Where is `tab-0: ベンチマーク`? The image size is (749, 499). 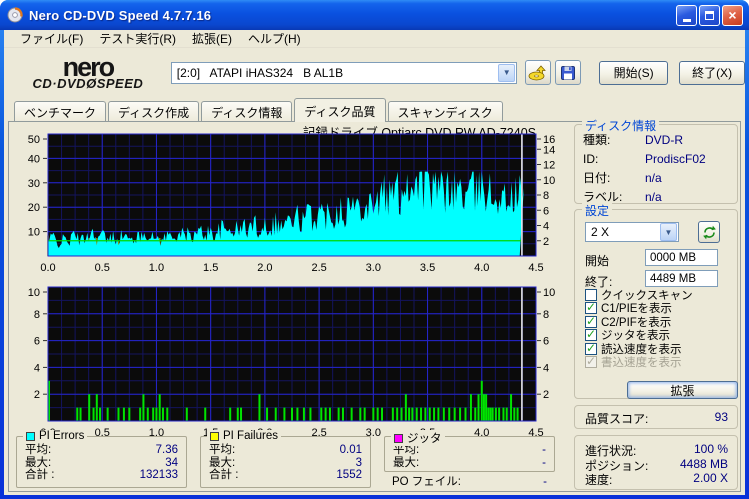 tab-0: ベンチマーク is located at coordinates (60, 111).